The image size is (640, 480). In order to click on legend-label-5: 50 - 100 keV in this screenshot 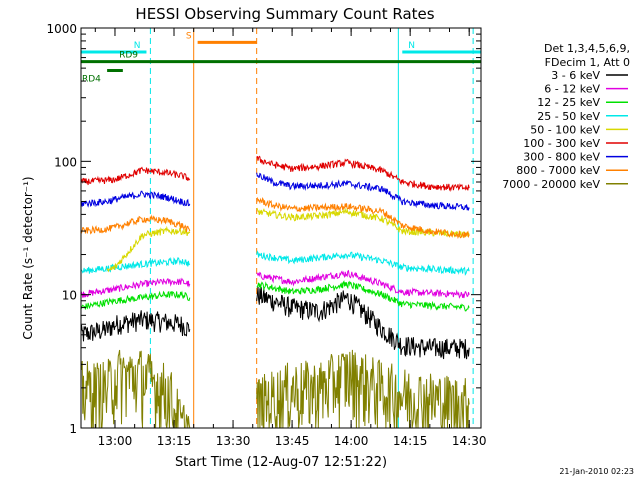, I will do `click(565, 129)`.